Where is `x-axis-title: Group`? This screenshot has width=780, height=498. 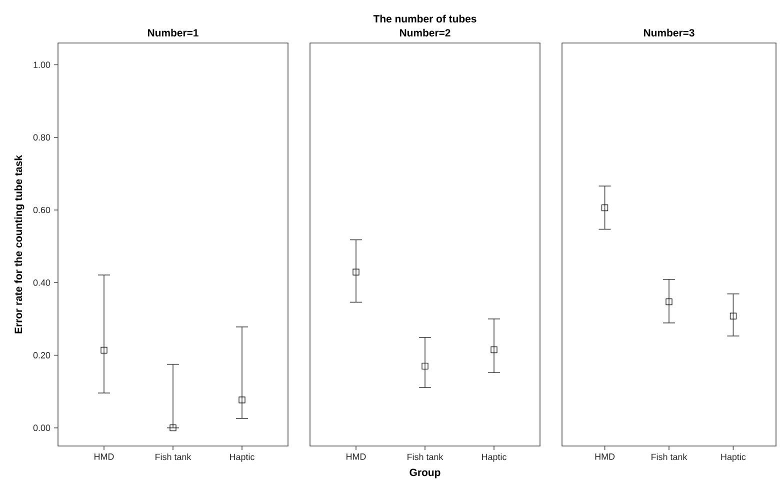
x-axis-title: Group is located at coordinates (425, 473).